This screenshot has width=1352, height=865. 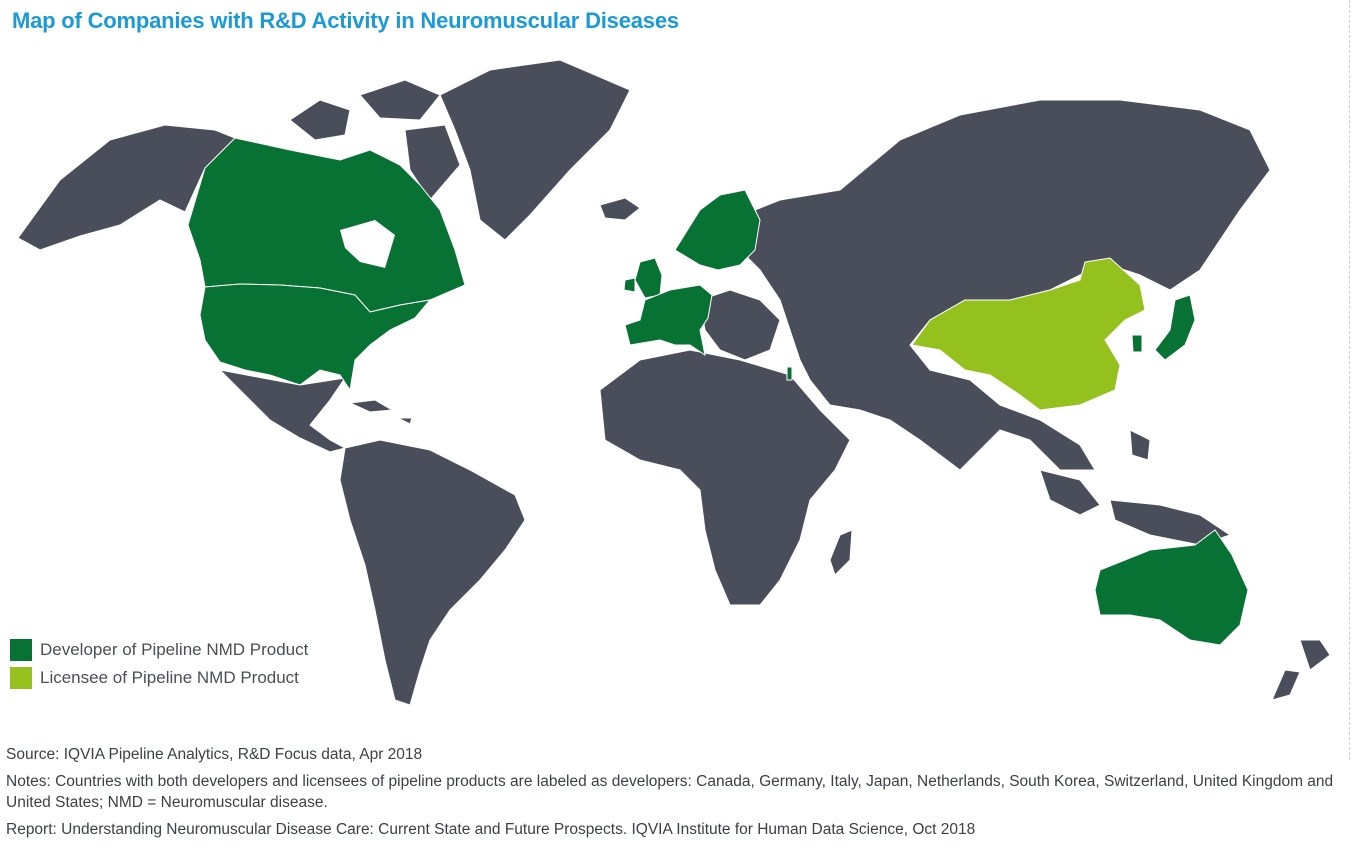 What do you see at coordinates (282, 411) in the screenshot?
I see `region-mexico-central-america` at bounding box center [282, 411].